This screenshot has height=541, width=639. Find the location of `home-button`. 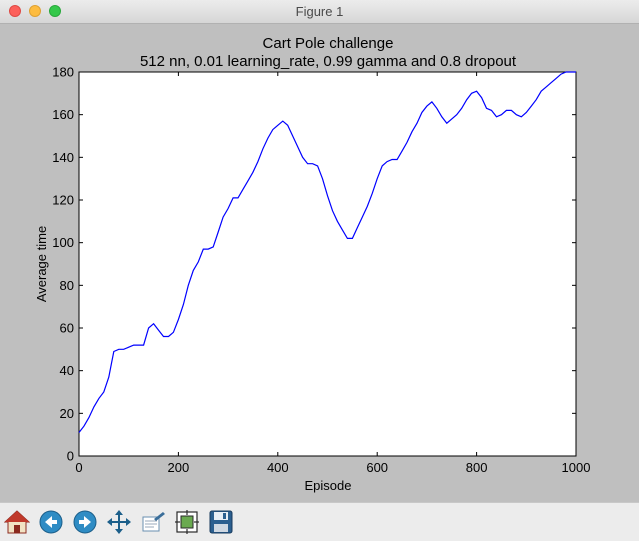

home-button is located at coordinates (17, 522).